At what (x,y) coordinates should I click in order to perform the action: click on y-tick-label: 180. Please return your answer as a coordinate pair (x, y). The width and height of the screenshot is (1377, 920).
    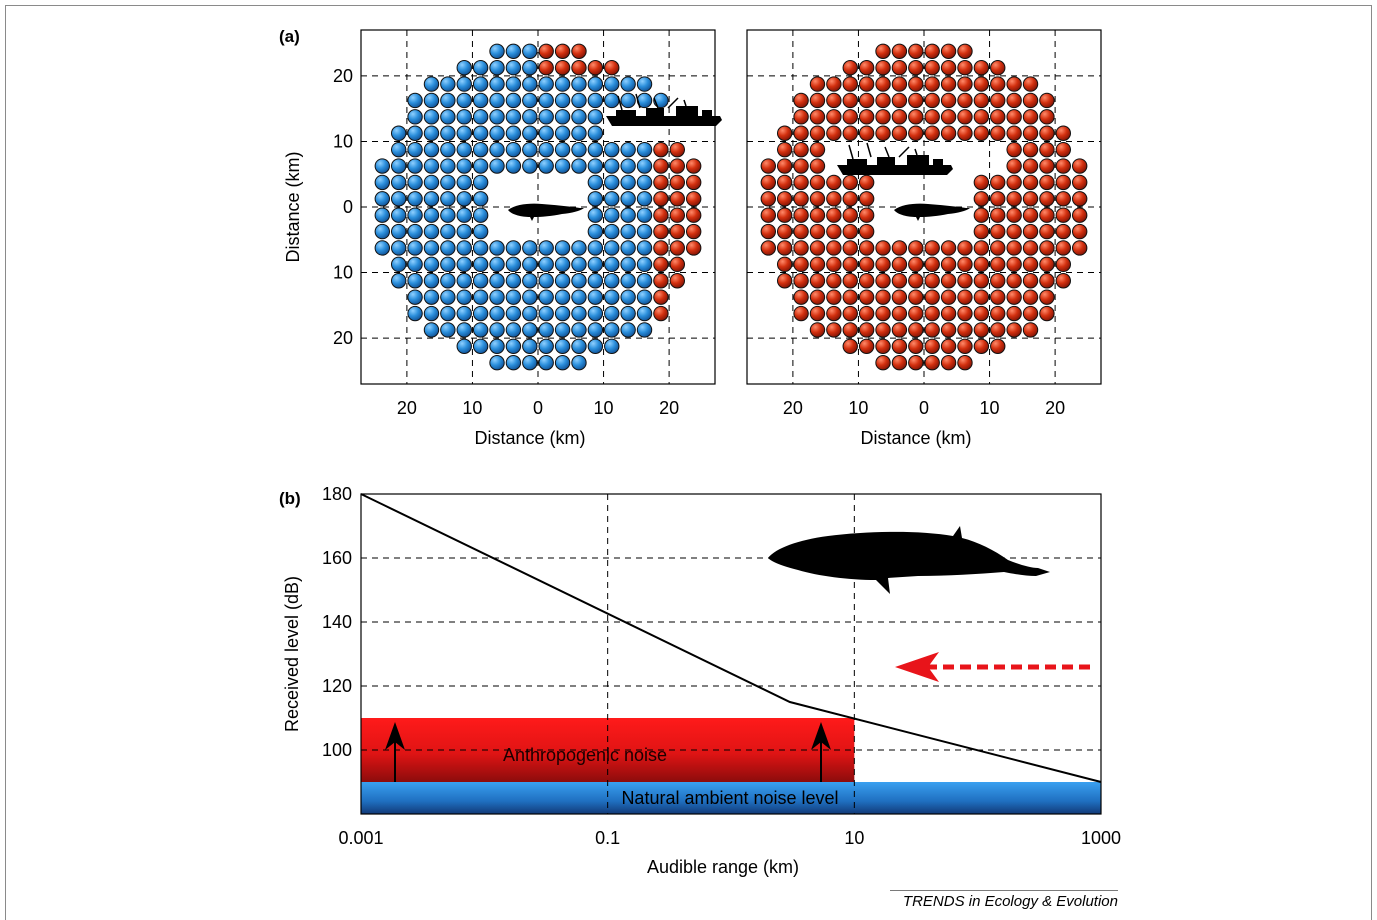
    Looking at the image, I should click on (337, 494).